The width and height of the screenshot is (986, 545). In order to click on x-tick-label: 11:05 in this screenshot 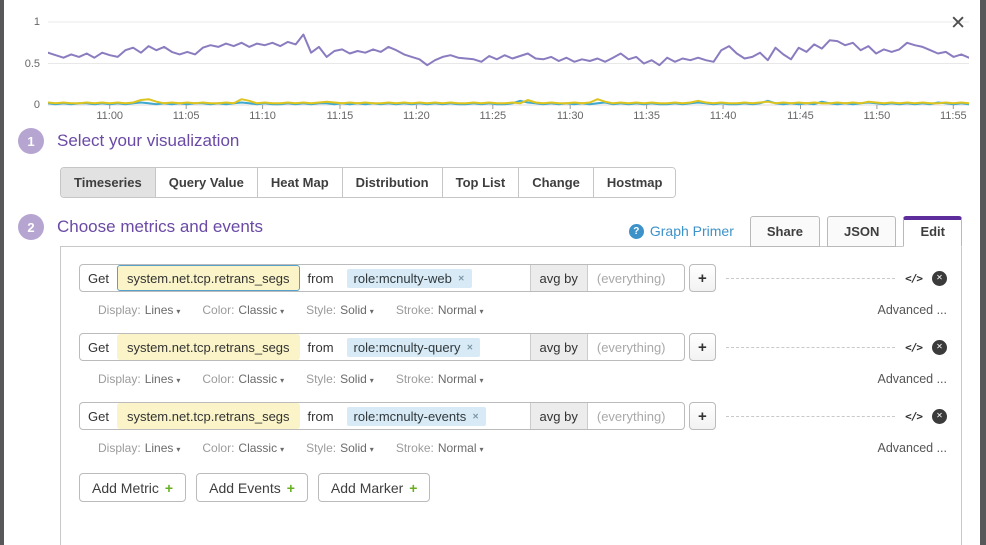, I will do `click(186, 116)`.